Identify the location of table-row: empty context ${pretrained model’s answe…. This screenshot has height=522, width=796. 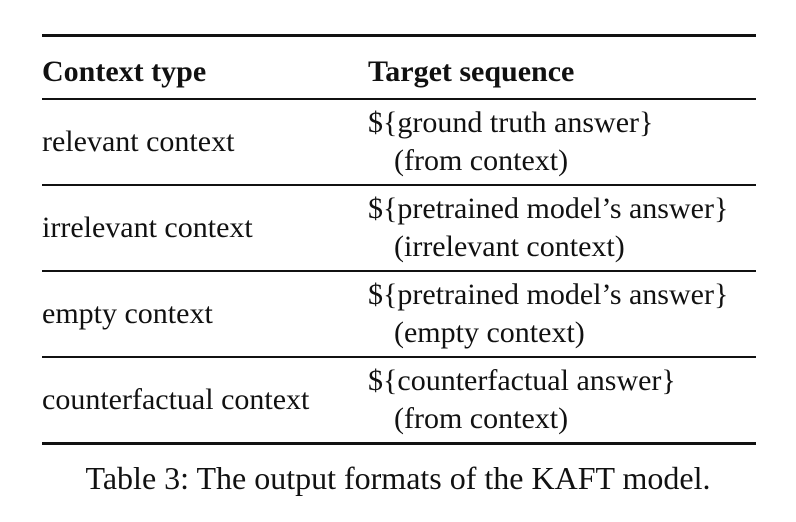
(399, 314).